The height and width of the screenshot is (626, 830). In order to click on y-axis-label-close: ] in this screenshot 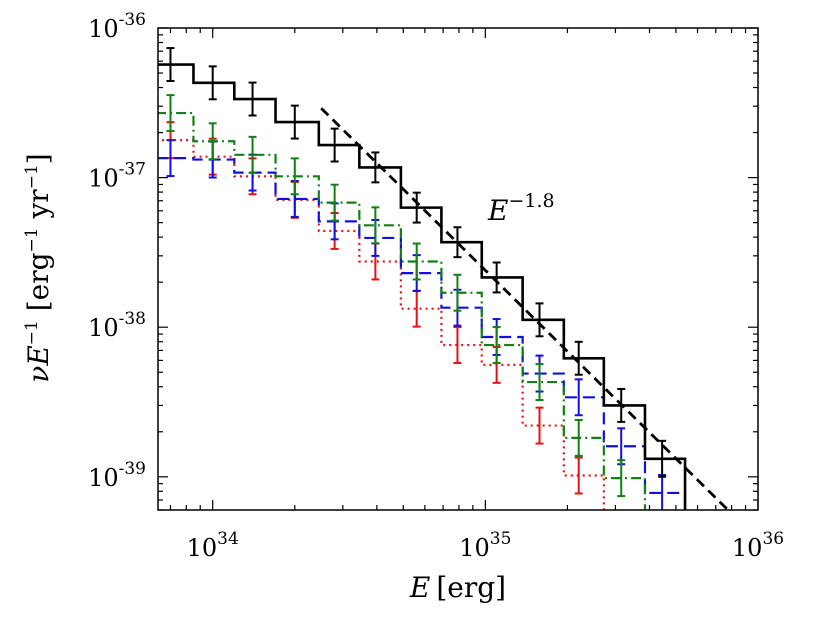, I will do `click(38, 158)`.